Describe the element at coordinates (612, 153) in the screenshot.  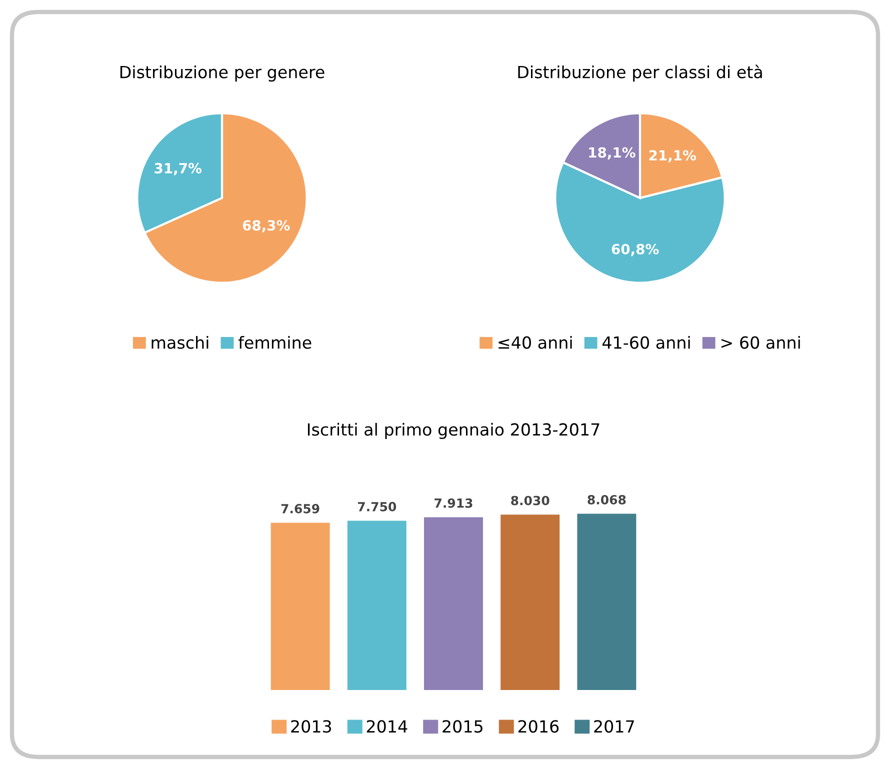
I see `data-label: 18,1%` at that location.